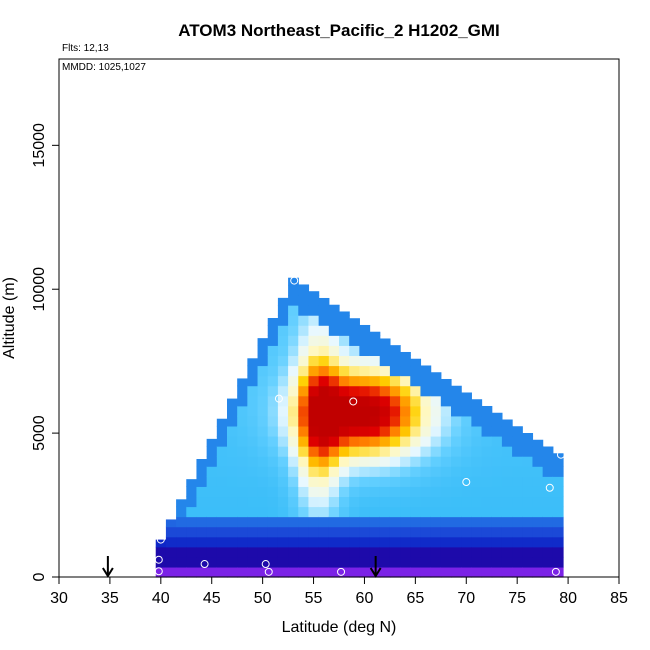 This screenshot has width=650, height=650. What do you see at coordinates (365, 598) in the screenshot?
I see `x-tick-label: 60` at bounding box center [365, 598].